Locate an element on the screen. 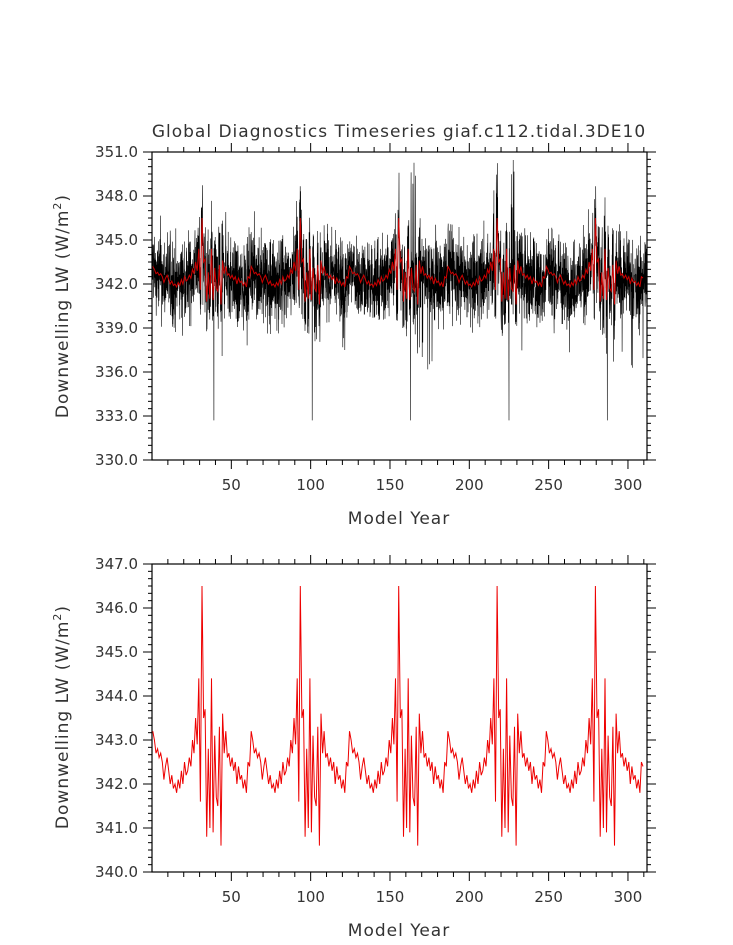 Image resolution: width=733 pixels, height=945 pixels. top-x-tick-label: 150 is located at coordinates (390, 485).